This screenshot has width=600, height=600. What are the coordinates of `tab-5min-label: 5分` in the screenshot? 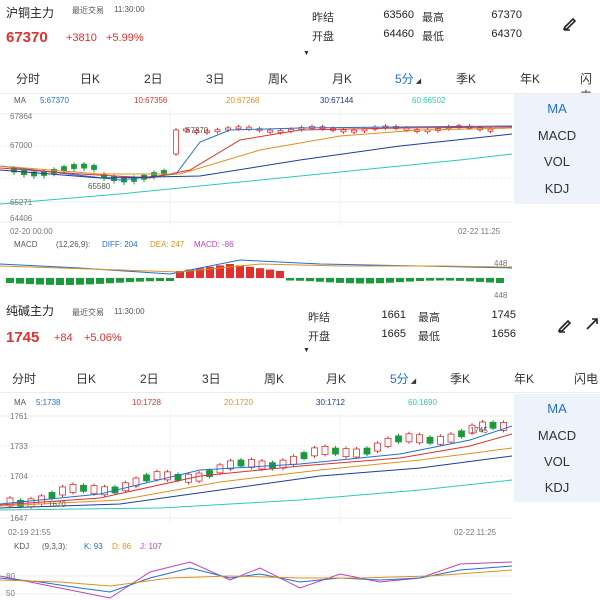 It's located at (404, 79).